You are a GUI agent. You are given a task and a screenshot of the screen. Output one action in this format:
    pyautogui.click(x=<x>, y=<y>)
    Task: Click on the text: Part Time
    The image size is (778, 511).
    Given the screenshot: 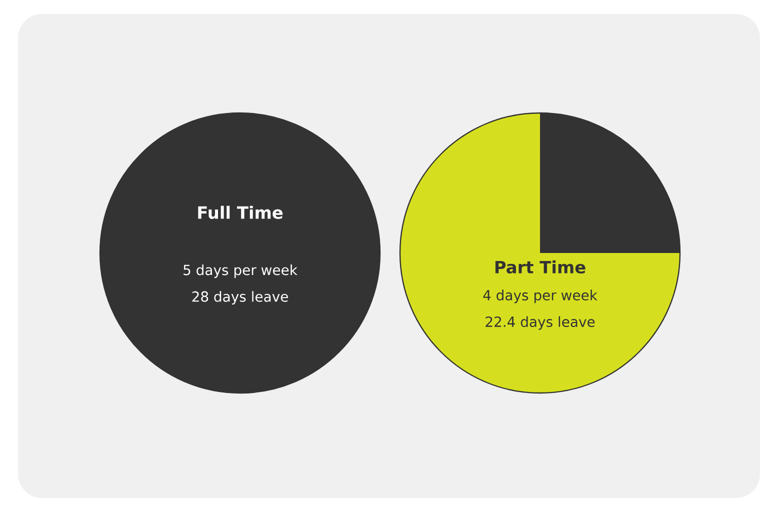 What is the action you would take?
    pyautogui.click(x=540, y=267)
    